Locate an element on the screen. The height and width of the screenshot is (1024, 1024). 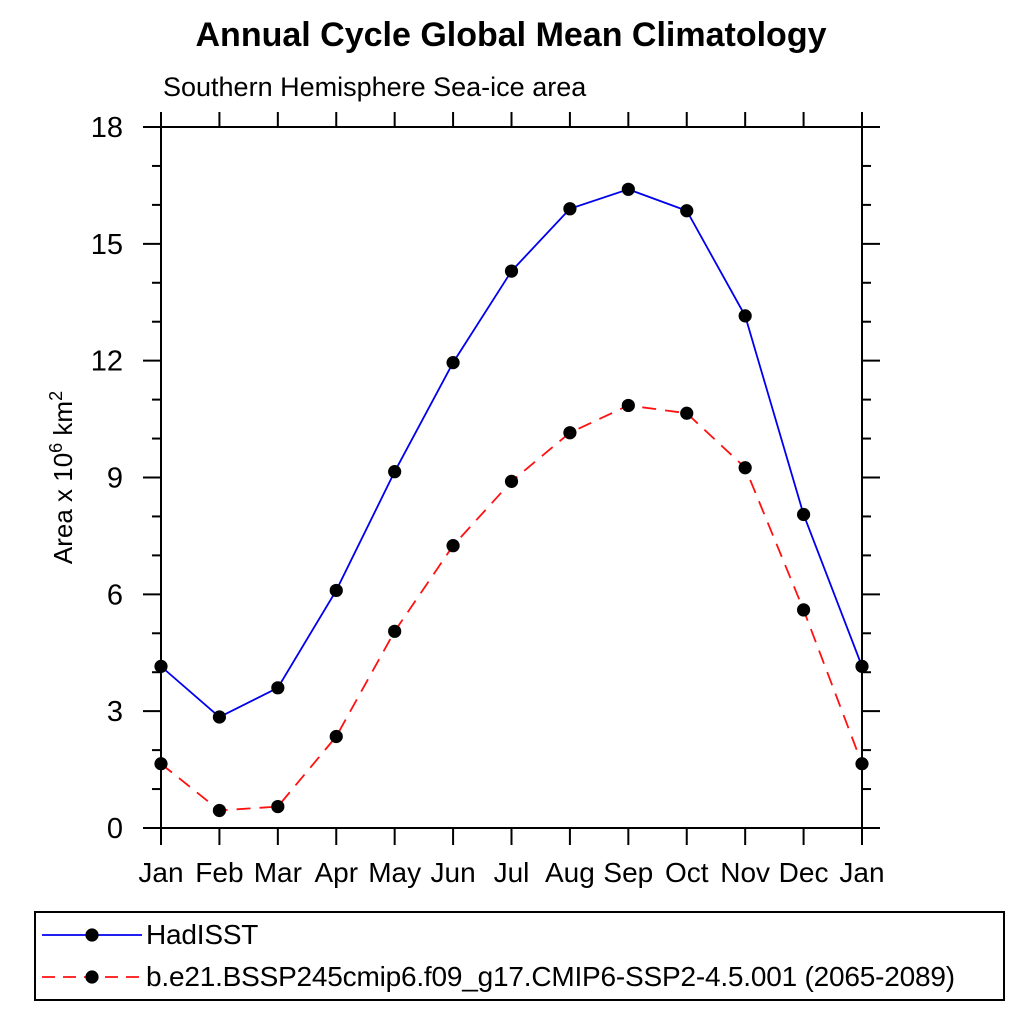
legend-line-sample-dashed-icon is located at coordinates (92, 977).